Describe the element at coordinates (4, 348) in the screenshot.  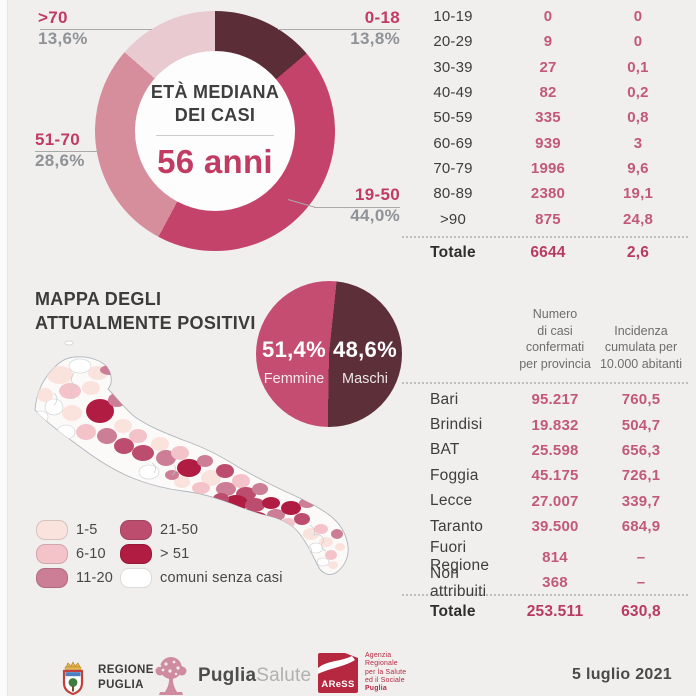
I see `page-left-margin` at that location.